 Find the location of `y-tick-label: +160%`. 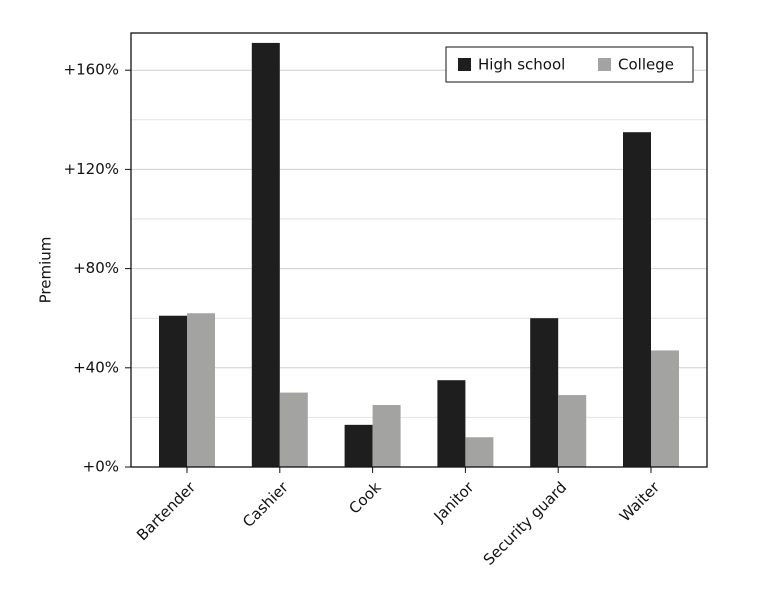

y-tick-label: +160% is located at coordinates (91, 70).